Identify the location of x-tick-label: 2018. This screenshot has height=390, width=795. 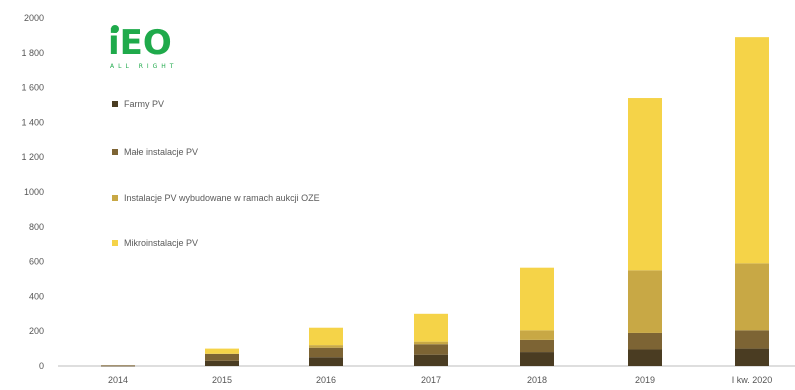
(537, 380).